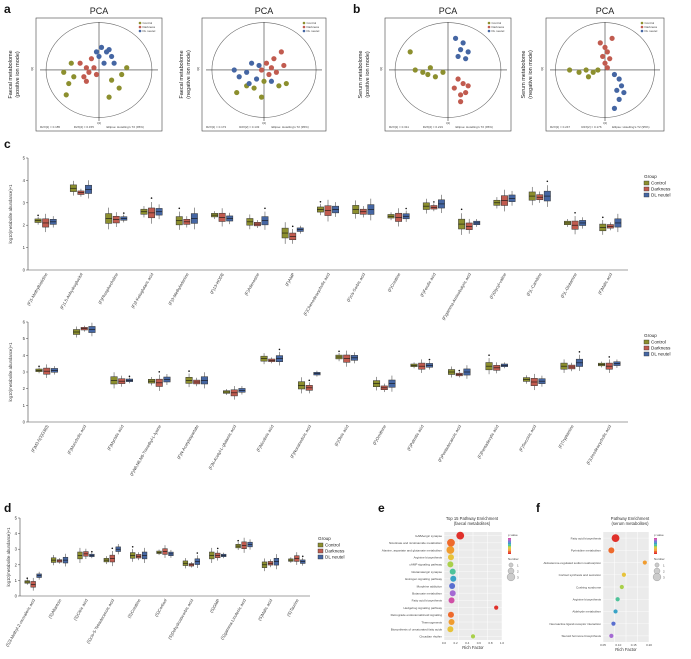 Image resolution: width=691 pixels, height=659 pixels. I want to click on x-category-label: (S)GMP, so click(215, 606).